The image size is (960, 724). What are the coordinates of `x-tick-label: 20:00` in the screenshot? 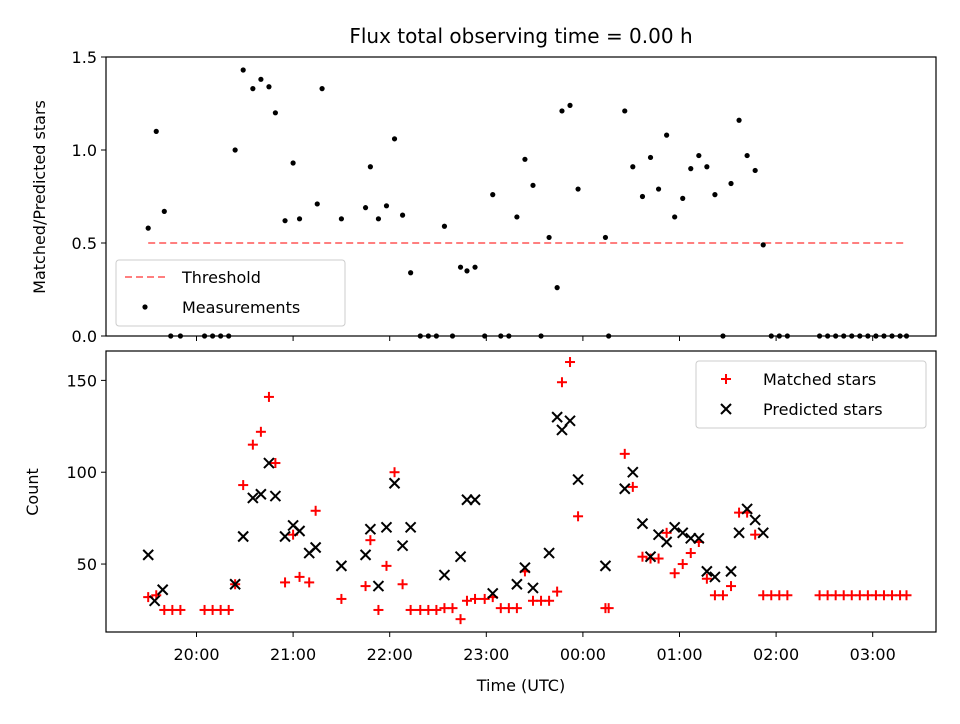 It's located at (196, 654).